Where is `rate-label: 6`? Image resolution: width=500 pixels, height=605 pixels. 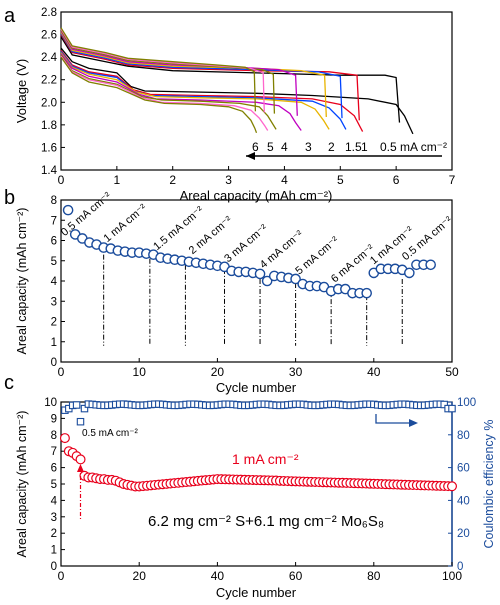
rate-label: 6 is located at coordinates (255, 147).